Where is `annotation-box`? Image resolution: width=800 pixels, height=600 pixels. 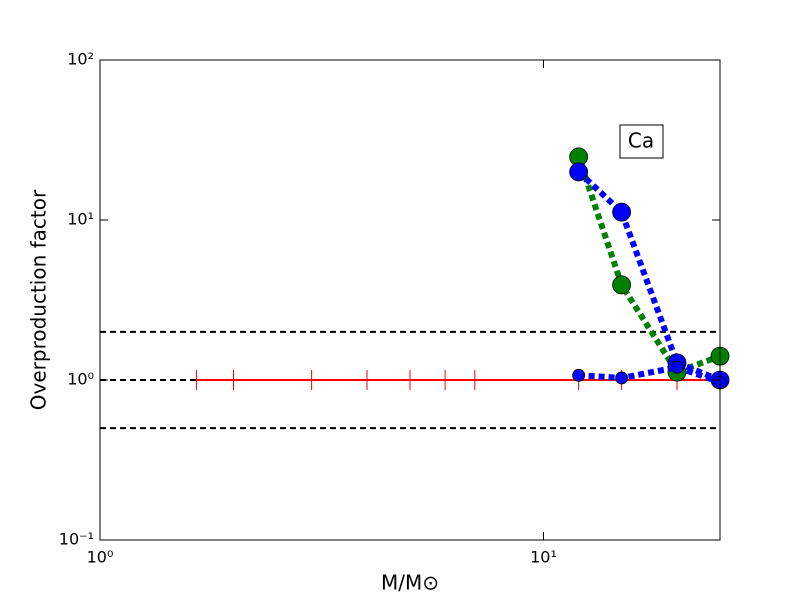 annotation-box is located at coordinates (641, 141).